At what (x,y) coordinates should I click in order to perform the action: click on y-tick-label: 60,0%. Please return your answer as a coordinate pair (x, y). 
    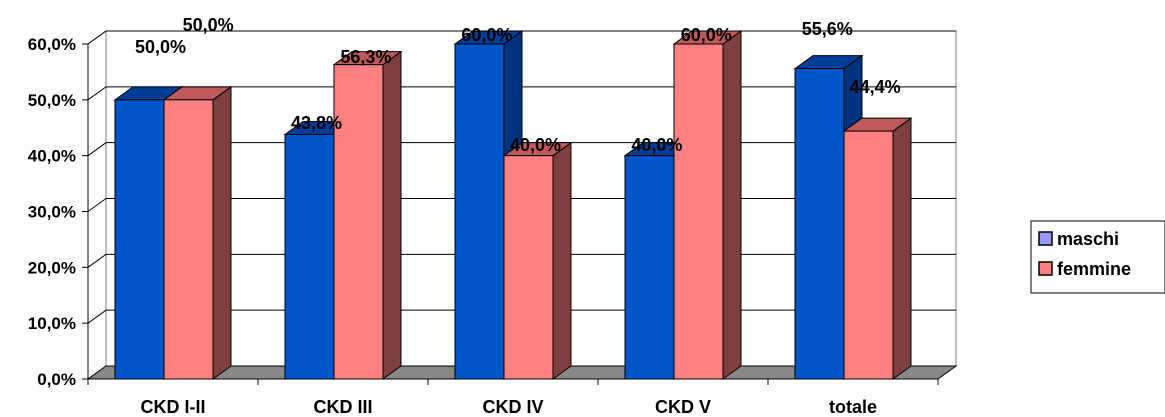
    Looking at the image, I should click on (52, 44).